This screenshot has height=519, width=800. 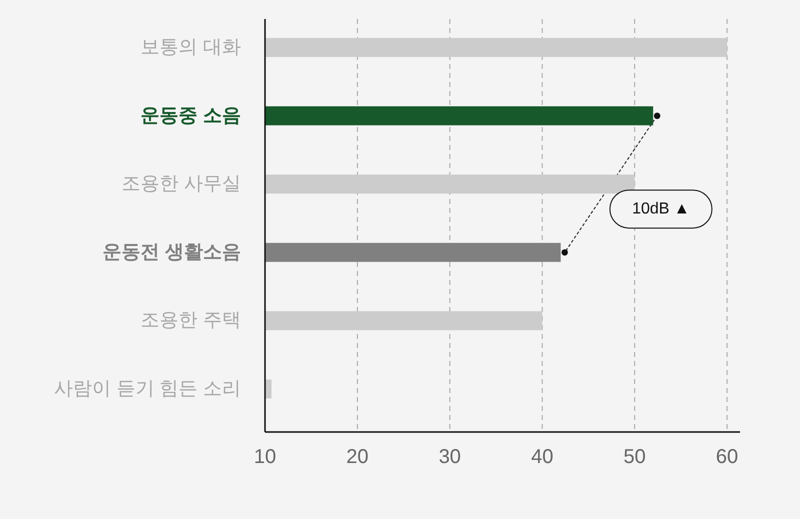 What do you see at coordinates (542, 457) in the screenshot?
I see `x-tick-label: 40` at bounding box center [542, 457].